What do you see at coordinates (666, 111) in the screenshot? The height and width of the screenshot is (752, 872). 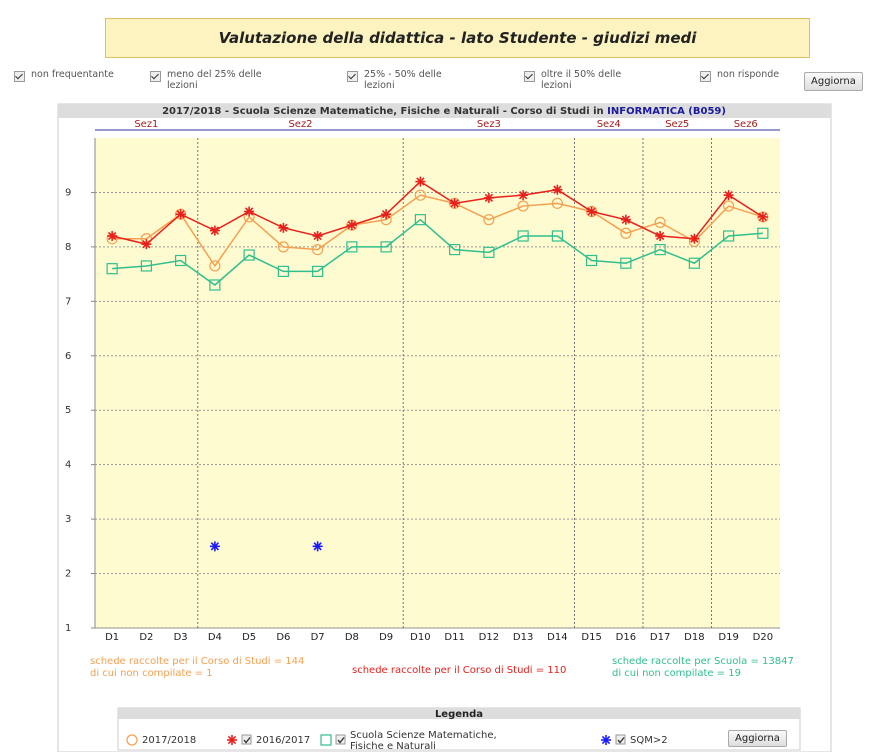 I see `chart-title-highlight: INFORMATICA (B059)` at bounding box center [666, 111].